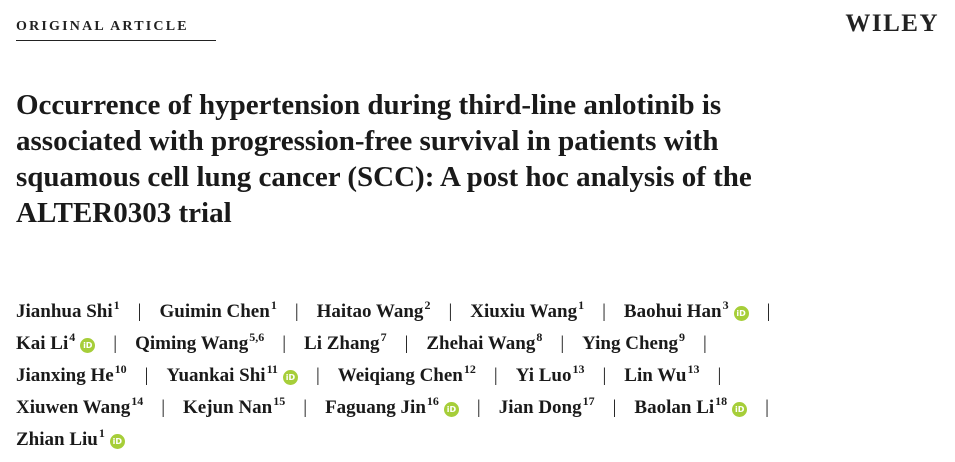  What do you see at coordinates (682, 337) in the screenshot?
I see `affiliation-number: 9` at bounding box center [682, 337].